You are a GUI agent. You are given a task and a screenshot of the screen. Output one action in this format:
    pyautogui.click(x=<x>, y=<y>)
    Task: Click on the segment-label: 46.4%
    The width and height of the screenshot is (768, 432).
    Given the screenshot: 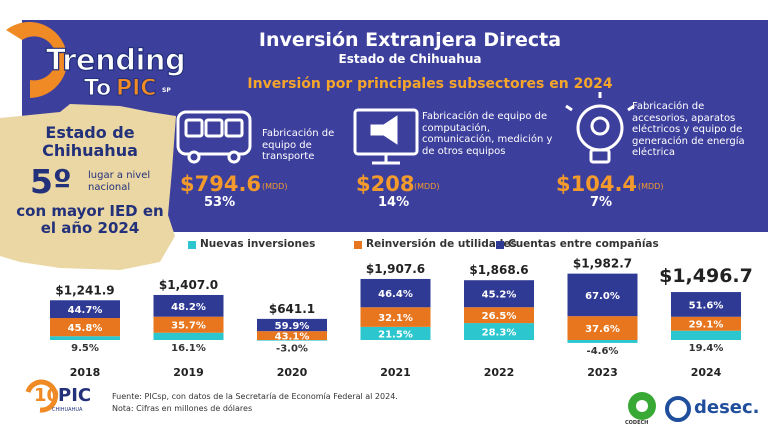 What is the action you would take?
    pyautogui.click(x=395, y=294)
    